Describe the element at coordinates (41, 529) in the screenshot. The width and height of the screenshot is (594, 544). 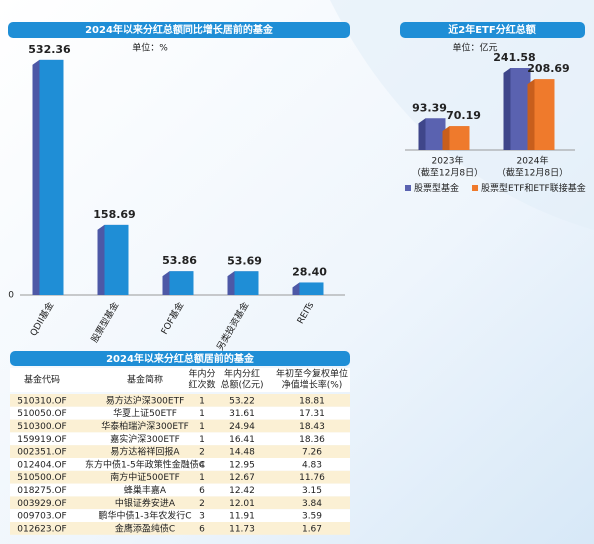
I see `table-cell: 012623.OF` at that location.